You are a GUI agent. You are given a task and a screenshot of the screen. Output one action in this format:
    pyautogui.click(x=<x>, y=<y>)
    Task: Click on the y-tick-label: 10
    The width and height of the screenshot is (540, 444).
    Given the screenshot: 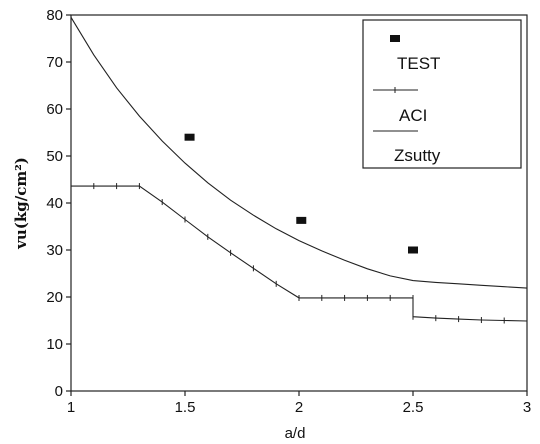 What is the action you would take?
    pyautogui.click(x=54, y=344)
    